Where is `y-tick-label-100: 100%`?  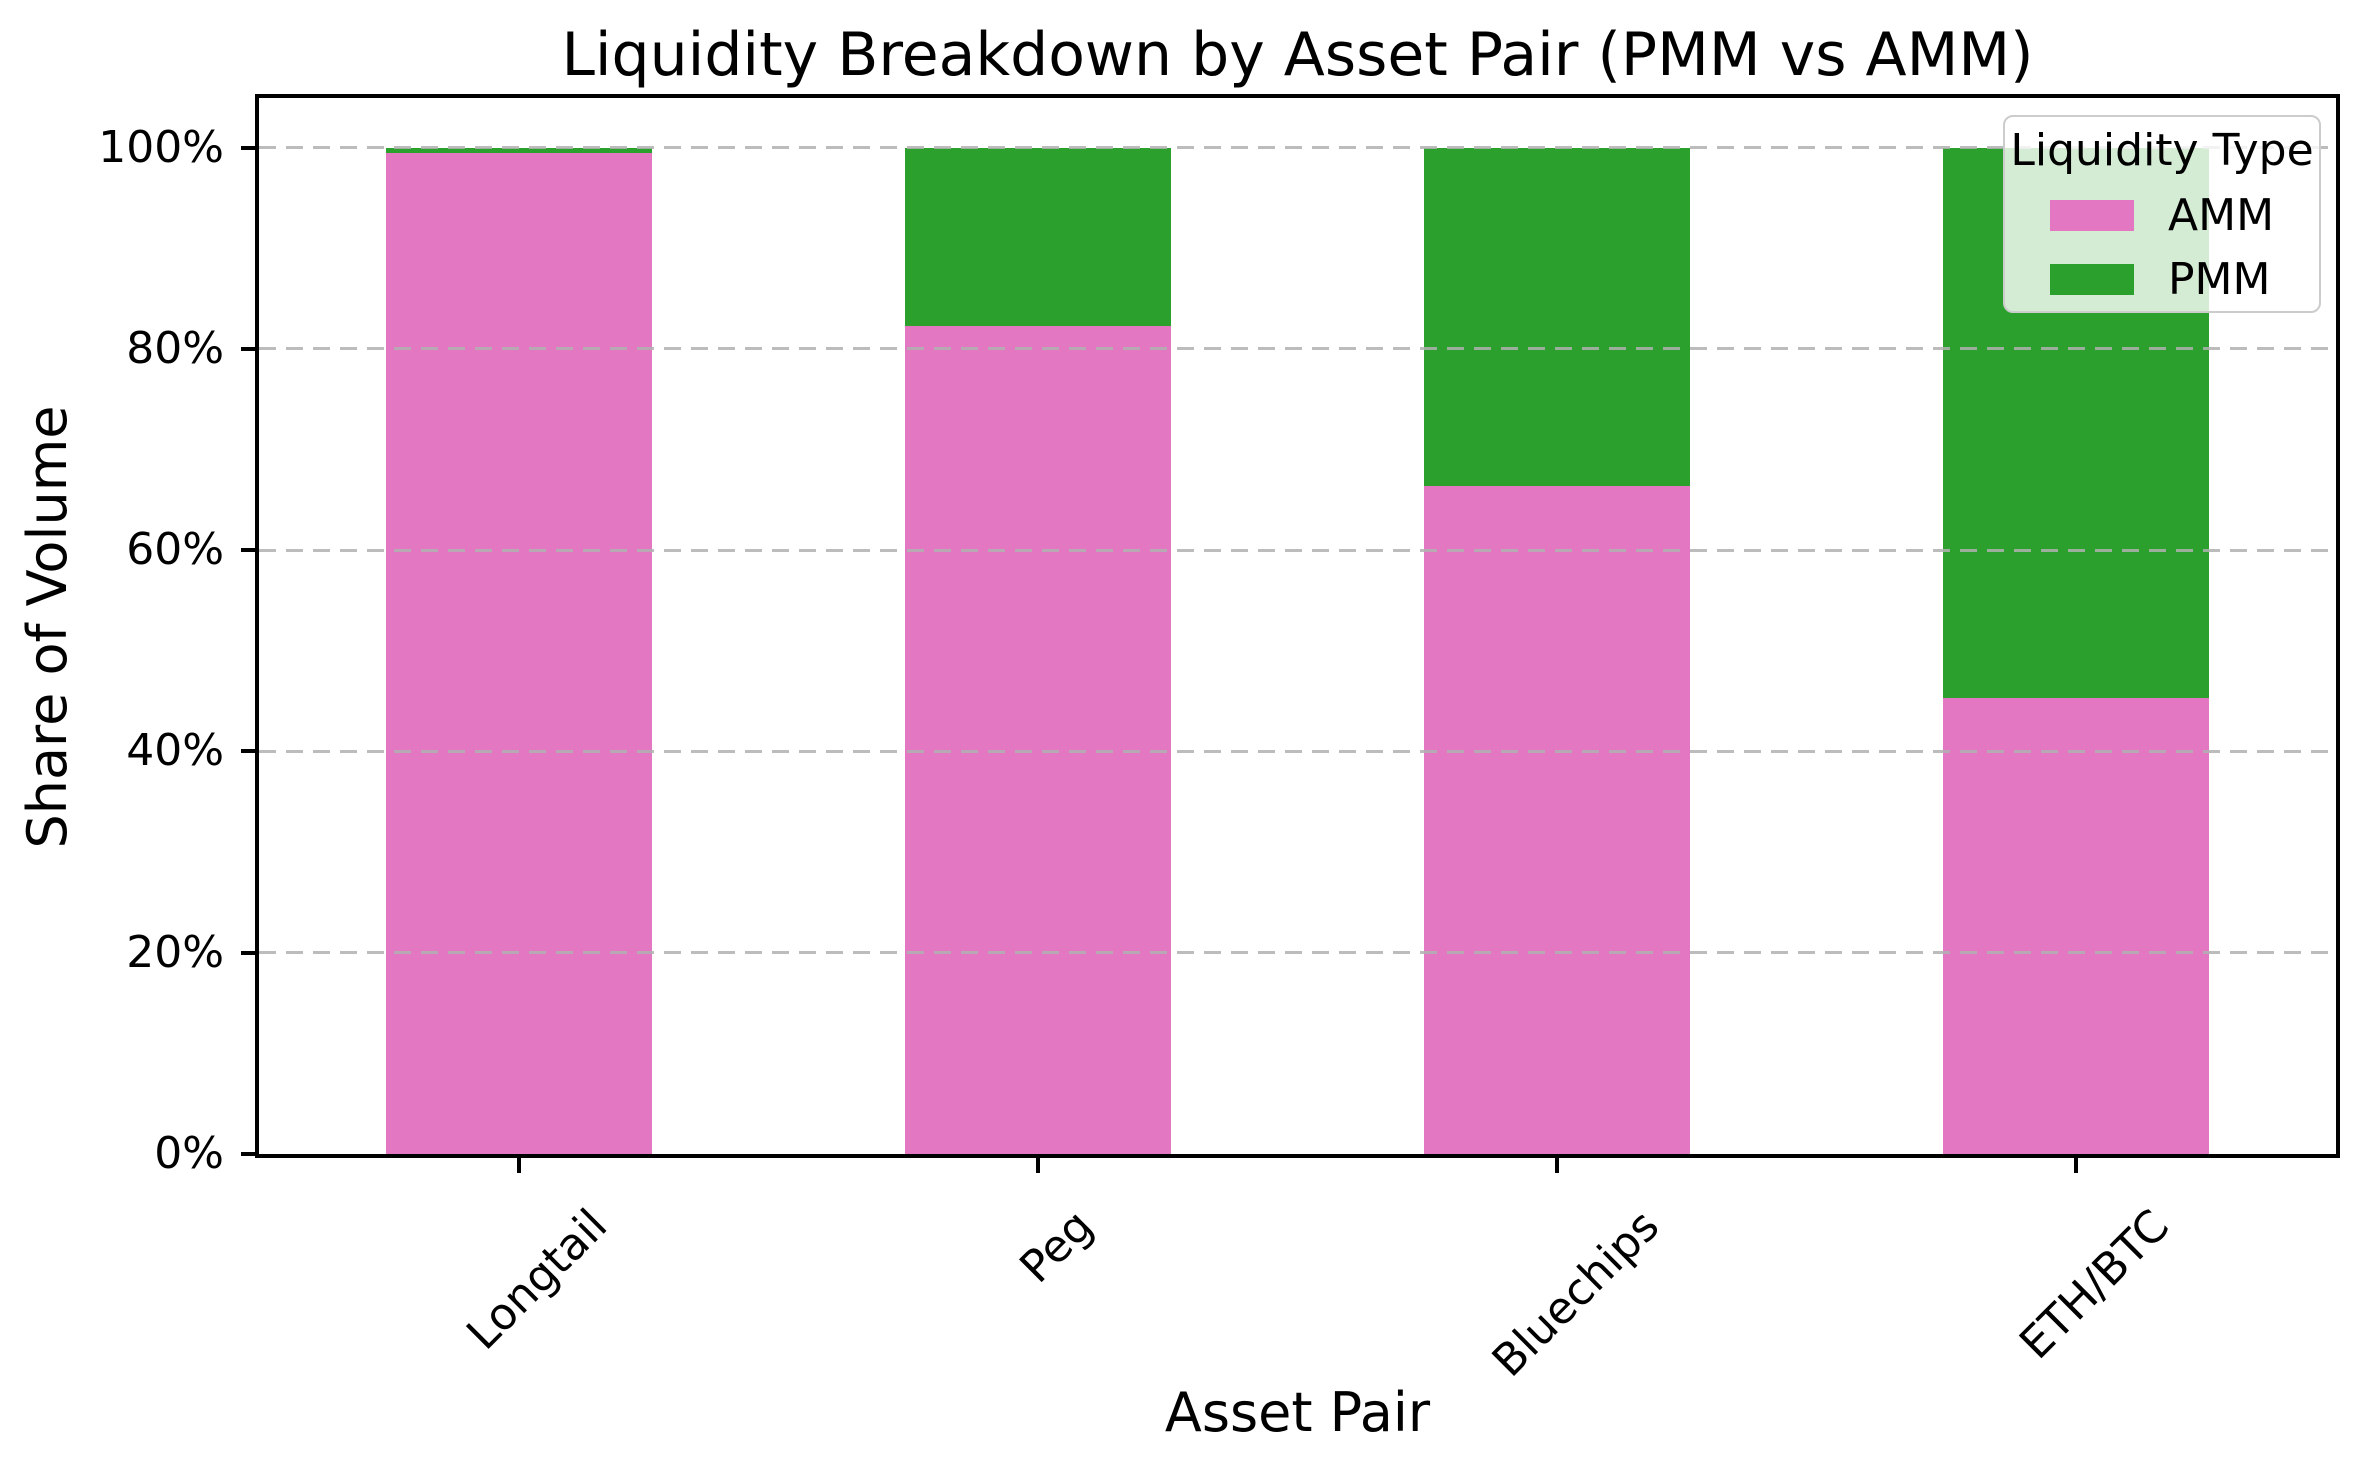
y-tick-label-100: 100% is located at coordinates (161, 147).